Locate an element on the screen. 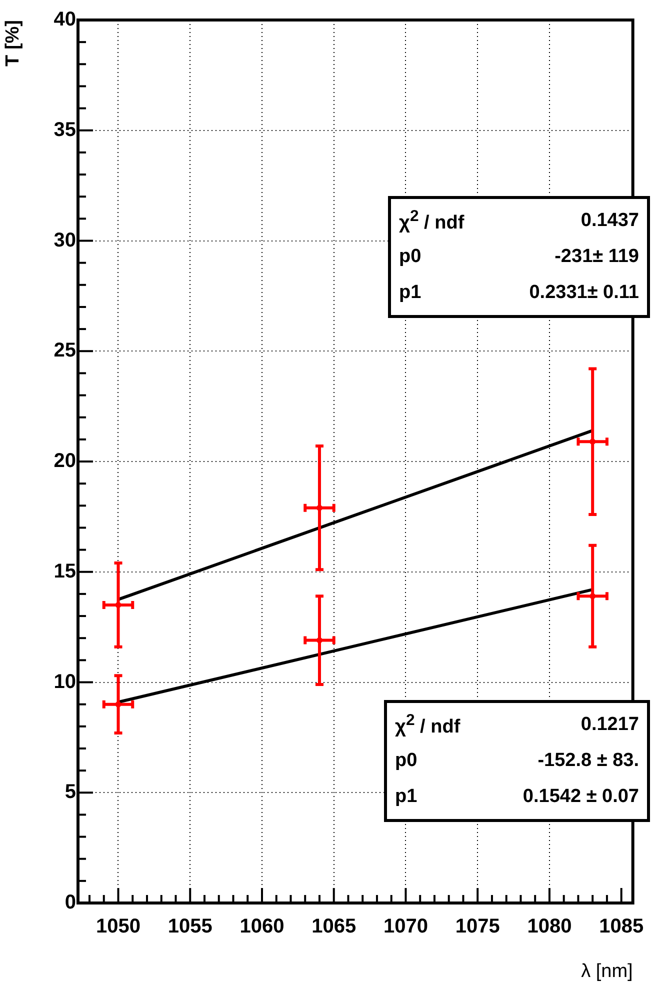 The width and height of the screenshot is (656, 985). annotation: 0.1437 is located at coordinates (609, 221).